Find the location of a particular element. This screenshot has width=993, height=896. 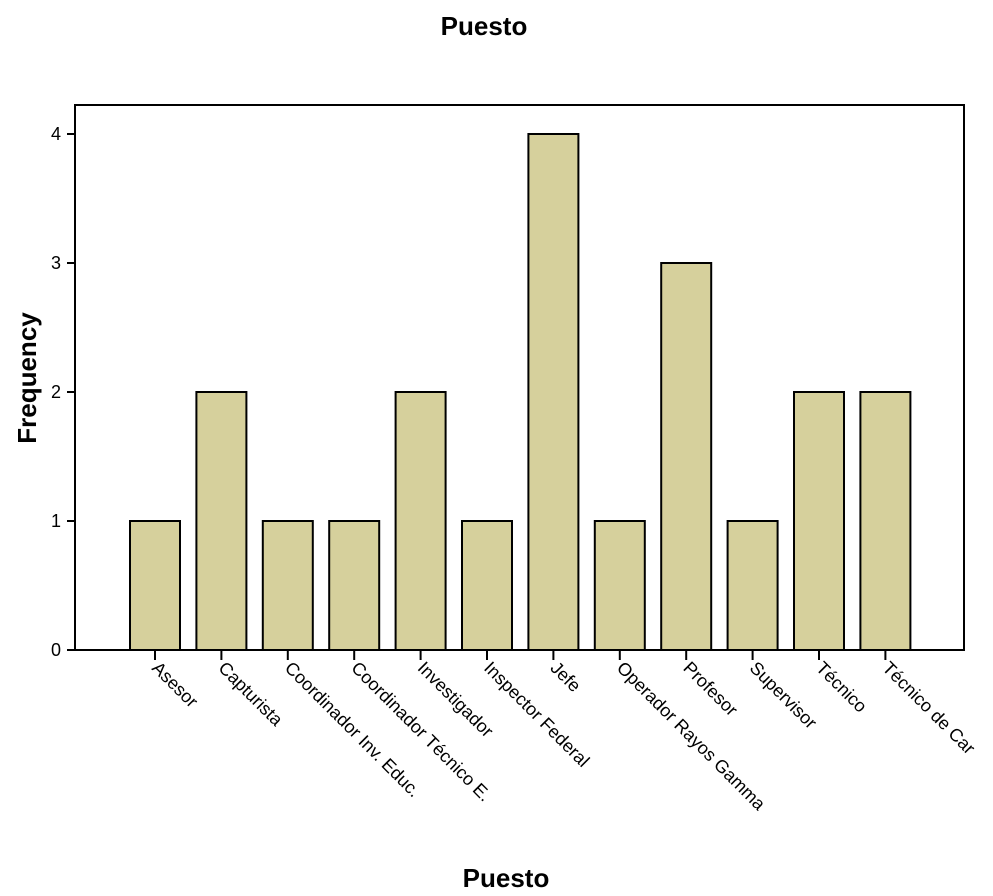

x-tick-label-10: Técnico is located at coordinates (841, 687).